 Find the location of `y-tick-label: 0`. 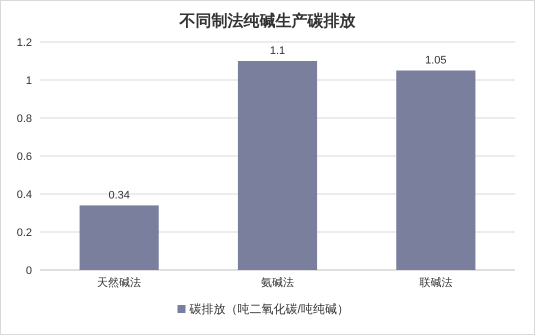

y-tick-label: 0 is located at coordinates (29, 271).